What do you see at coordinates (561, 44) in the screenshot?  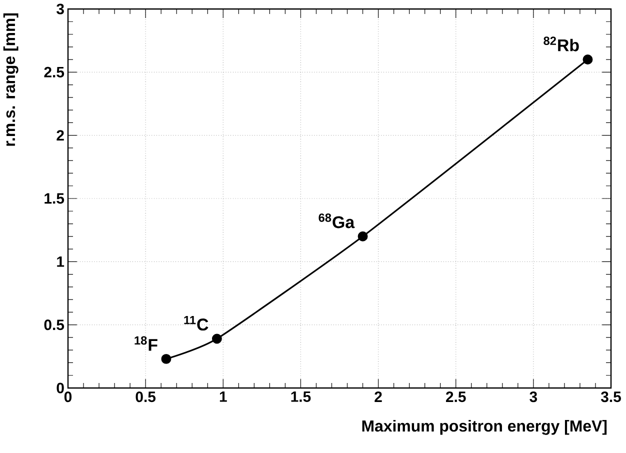 I see `annotation: $^{82}$Rb` at bounding box center [561, 44].